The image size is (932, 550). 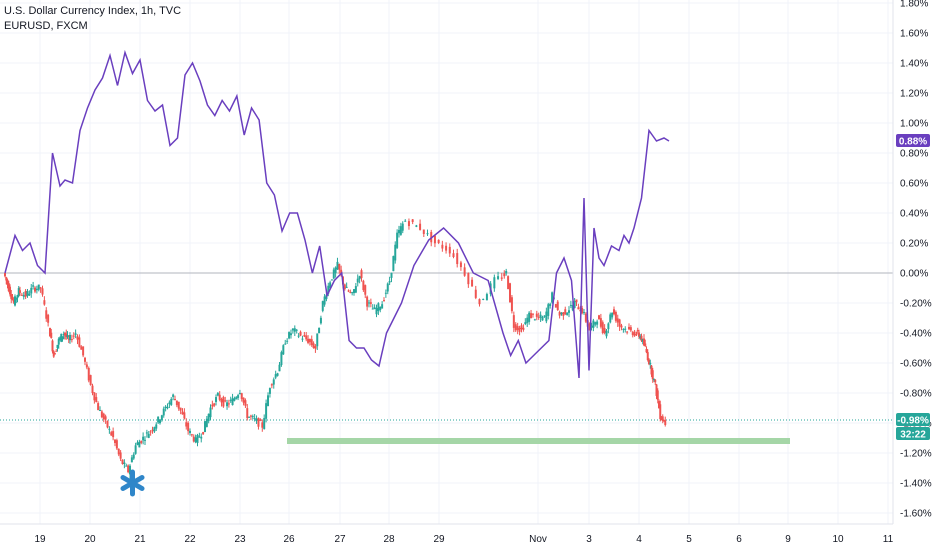 What do you see at coordinates (914, 214) in the screenshot?
I see `y-tick-label: 0.40%` at bounding box center [914, 214].